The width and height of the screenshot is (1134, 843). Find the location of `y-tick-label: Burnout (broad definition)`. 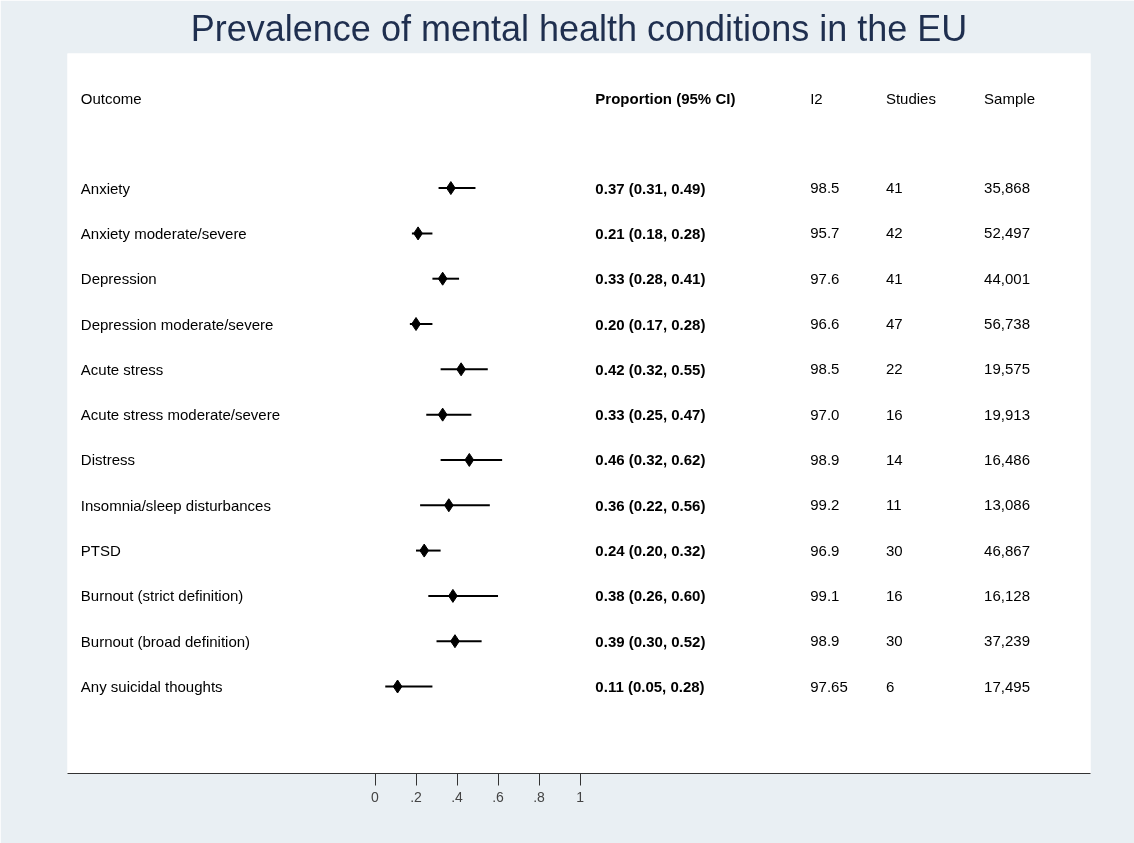

y-tick-label: Burnout (broad definition) is located at coordinates (165, 641).